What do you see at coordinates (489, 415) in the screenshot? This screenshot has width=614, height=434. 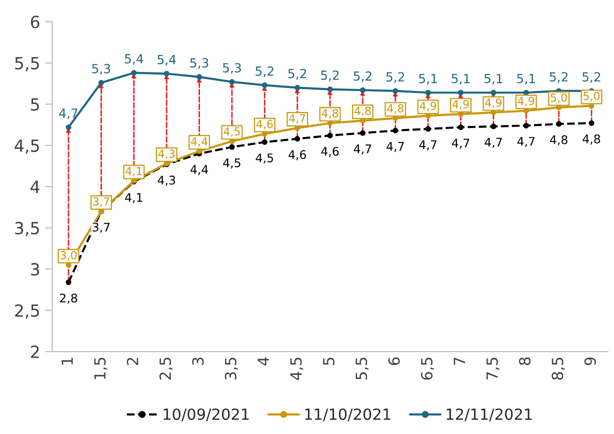 I see `legend-label: 12/11/2021` at bounding box center [489, 415].